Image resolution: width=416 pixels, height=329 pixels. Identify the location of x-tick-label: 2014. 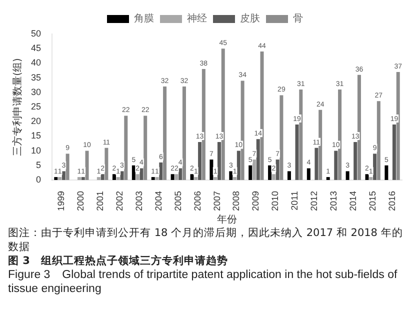
(353, 201).